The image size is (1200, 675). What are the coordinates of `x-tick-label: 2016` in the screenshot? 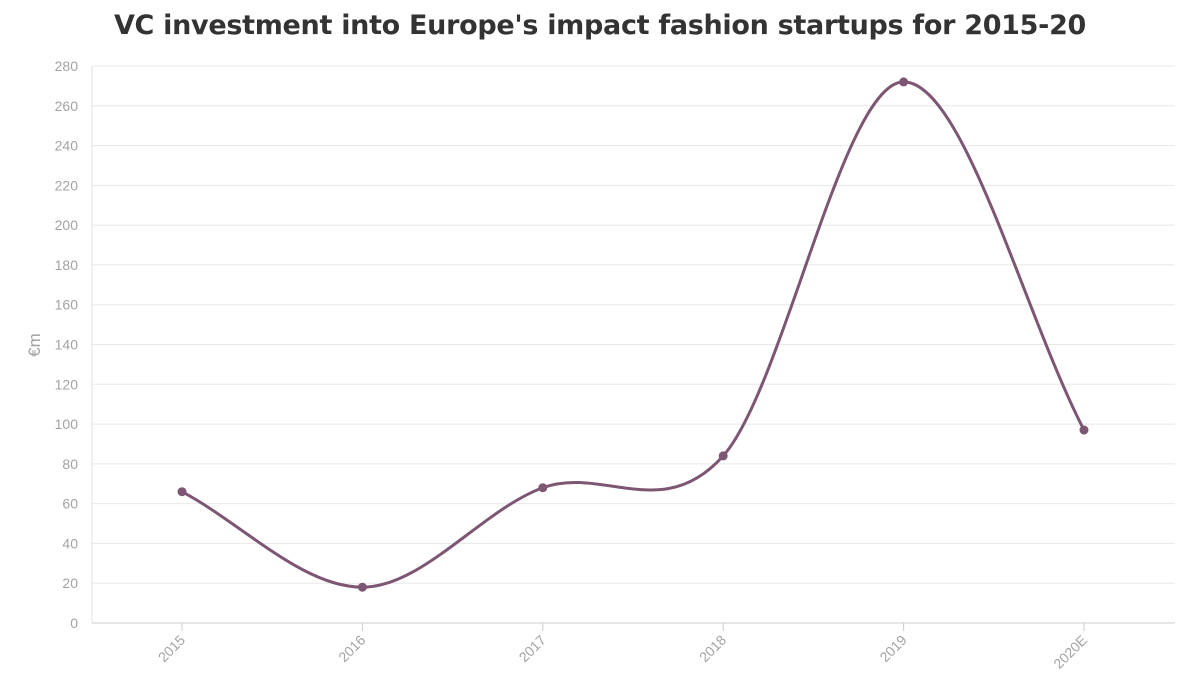 It's located at (351, 648).